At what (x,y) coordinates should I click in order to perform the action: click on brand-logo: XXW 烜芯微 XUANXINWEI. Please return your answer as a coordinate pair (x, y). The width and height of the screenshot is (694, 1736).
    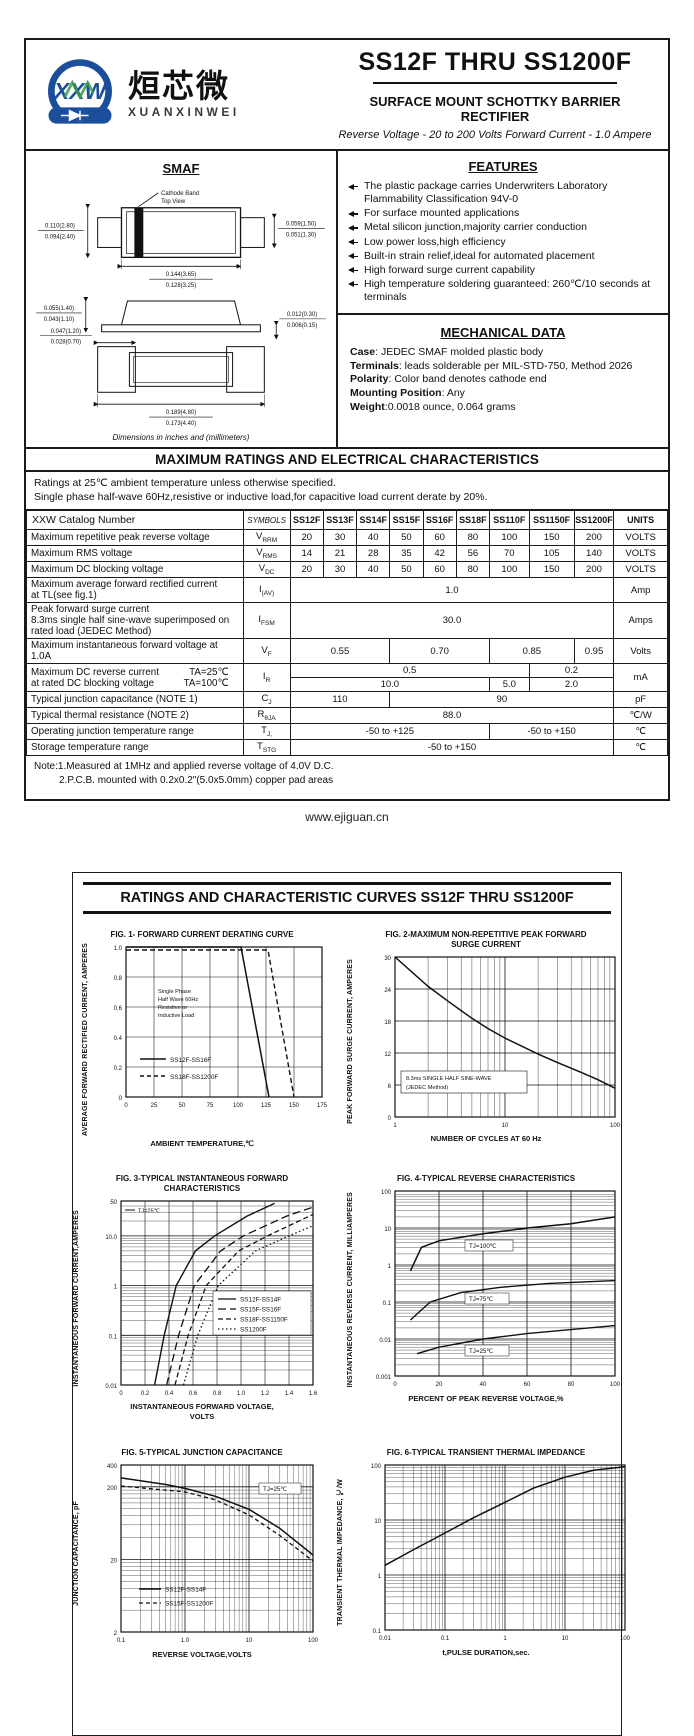
    Looking at the image, I should click on (188, 95).